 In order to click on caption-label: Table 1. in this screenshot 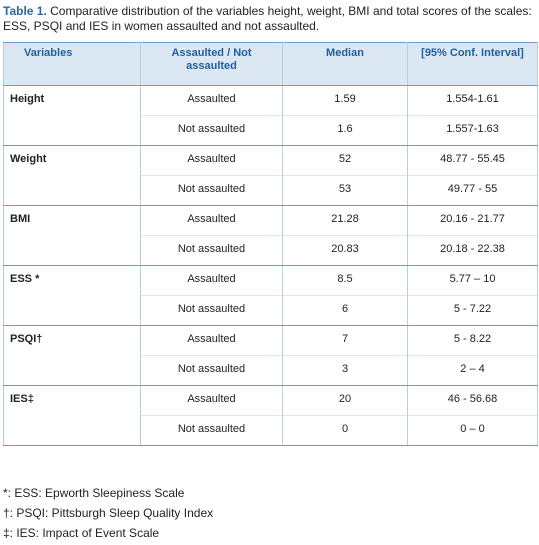, I will do `click(25, 11)`.